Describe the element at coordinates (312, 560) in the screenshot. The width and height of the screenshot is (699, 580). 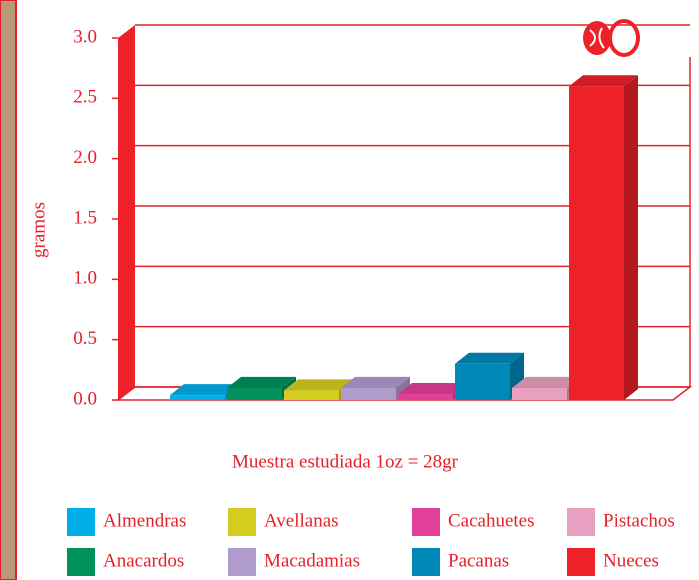
I see `legend-label: Macadamias` at that location.